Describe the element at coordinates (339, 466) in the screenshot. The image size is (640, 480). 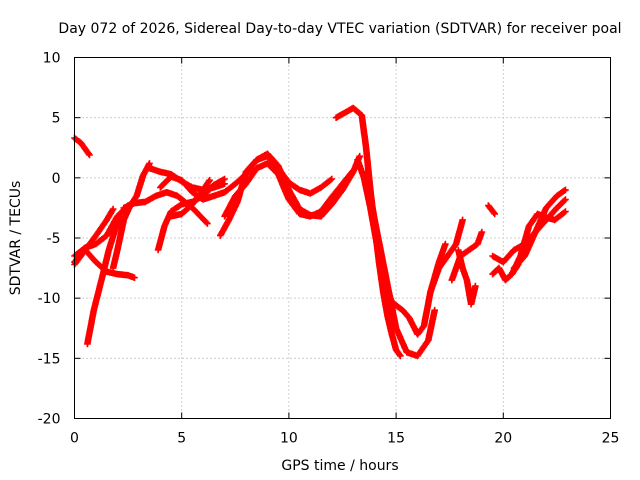
I see `x-axis-label: GPS time / hours` at that location.